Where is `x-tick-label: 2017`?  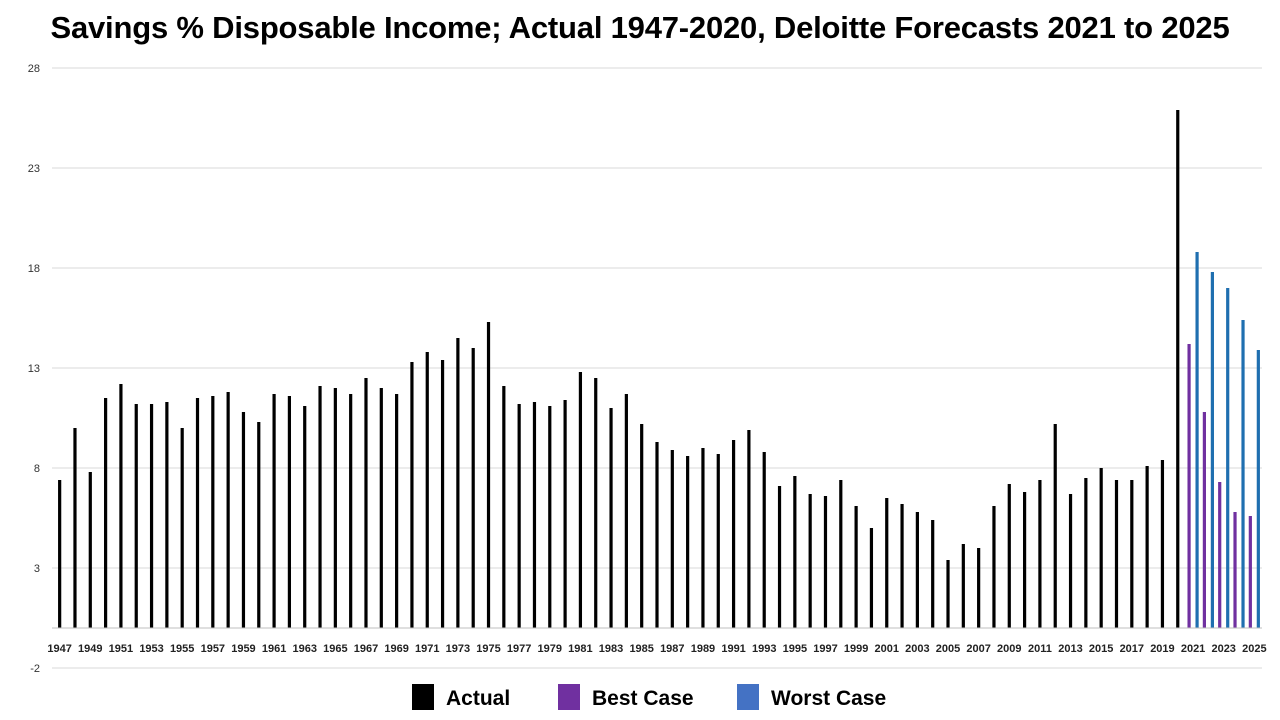 x-tick-label: 2017 is located at coordinates (1132, 649).